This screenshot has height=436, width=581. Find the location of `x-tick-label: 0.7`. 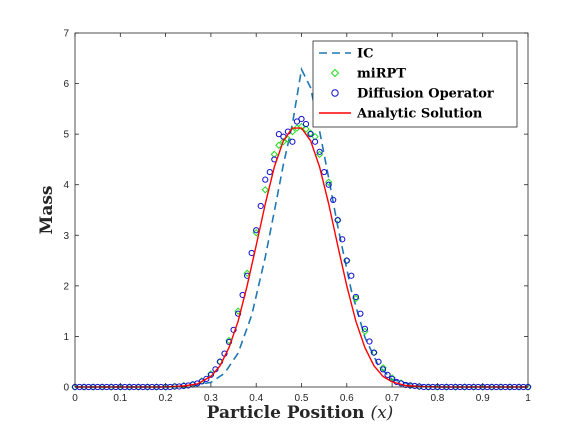

x-tick-label: 0.7 is located at coordinates (392, 398).